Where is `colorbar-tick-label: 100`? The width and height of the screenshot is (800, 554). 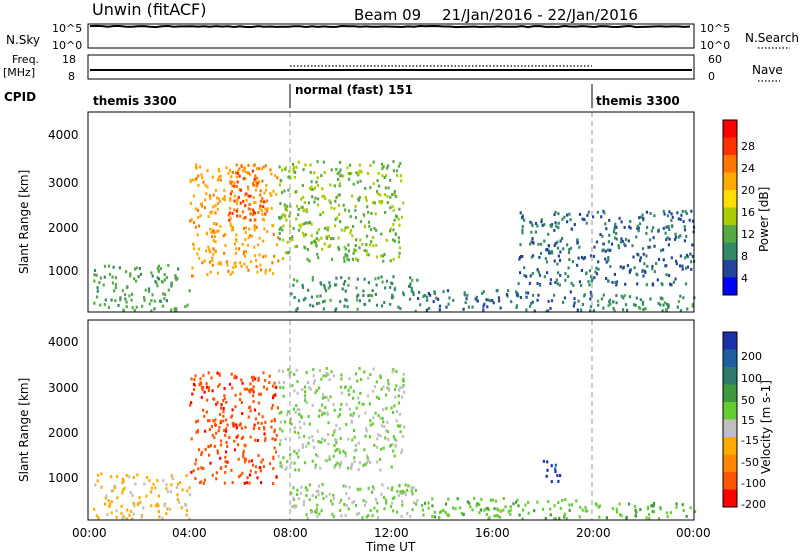
colorbar-tick-label: 100 is located at coordinates (751, 378).